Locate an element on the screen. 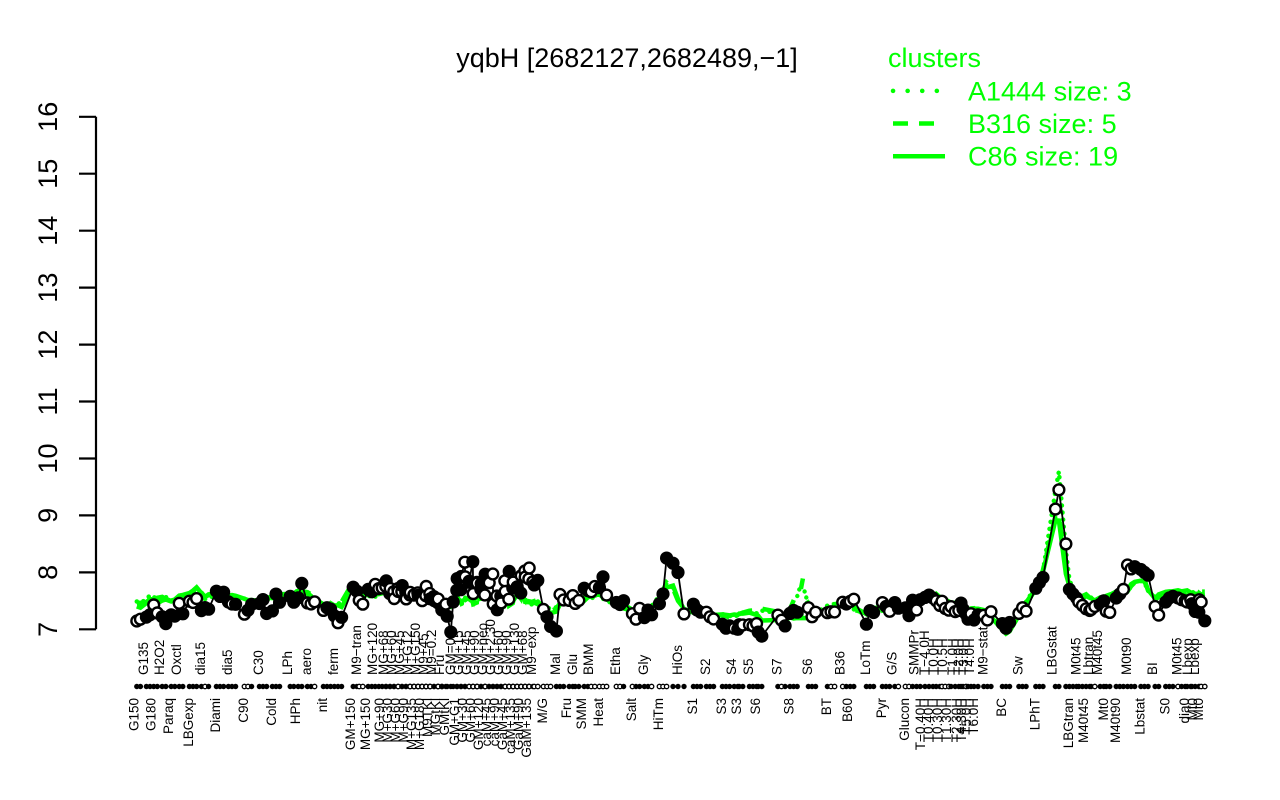  svg-text: S4 is located at coordinates (731, 666).